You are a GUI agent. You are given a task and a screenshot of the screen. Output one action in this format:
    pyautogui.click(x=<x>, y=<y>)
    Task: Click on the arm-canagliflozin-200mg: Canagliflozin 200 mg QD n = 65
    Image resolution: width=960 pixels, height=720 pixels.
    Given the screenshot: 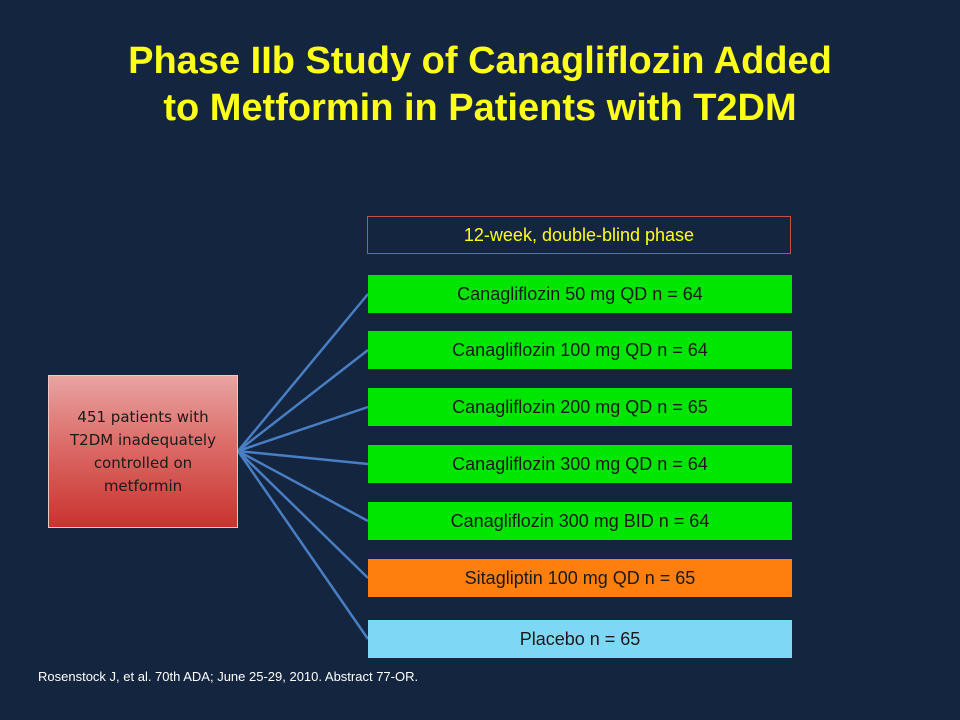 What is the action you would take?
    pyautogui.click(x=580, y=407)
    